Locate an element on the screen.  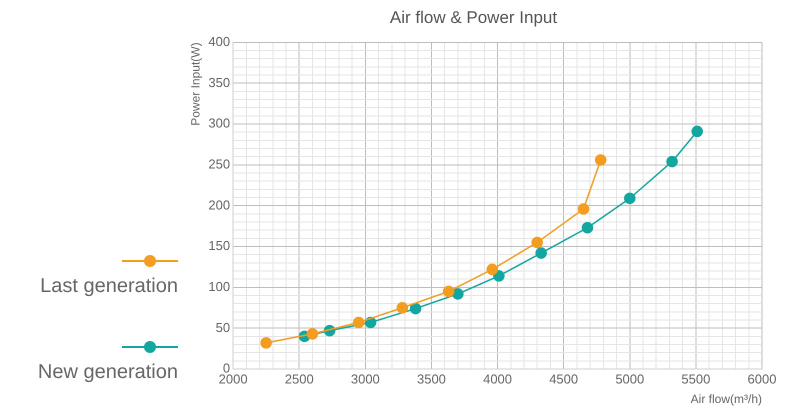
x-tick-label: 3000 is located at coordinates (365, 378).